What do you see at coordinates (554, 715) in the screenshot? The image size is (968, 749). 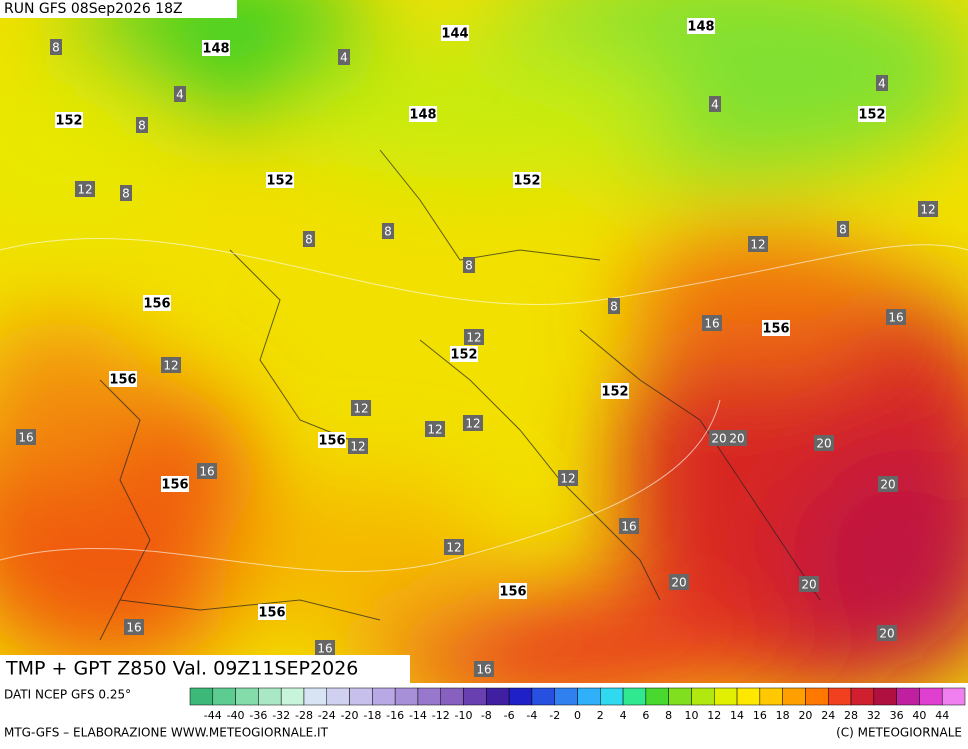 I see `legend-tick-label: -2` at bounding box center [554, 715].